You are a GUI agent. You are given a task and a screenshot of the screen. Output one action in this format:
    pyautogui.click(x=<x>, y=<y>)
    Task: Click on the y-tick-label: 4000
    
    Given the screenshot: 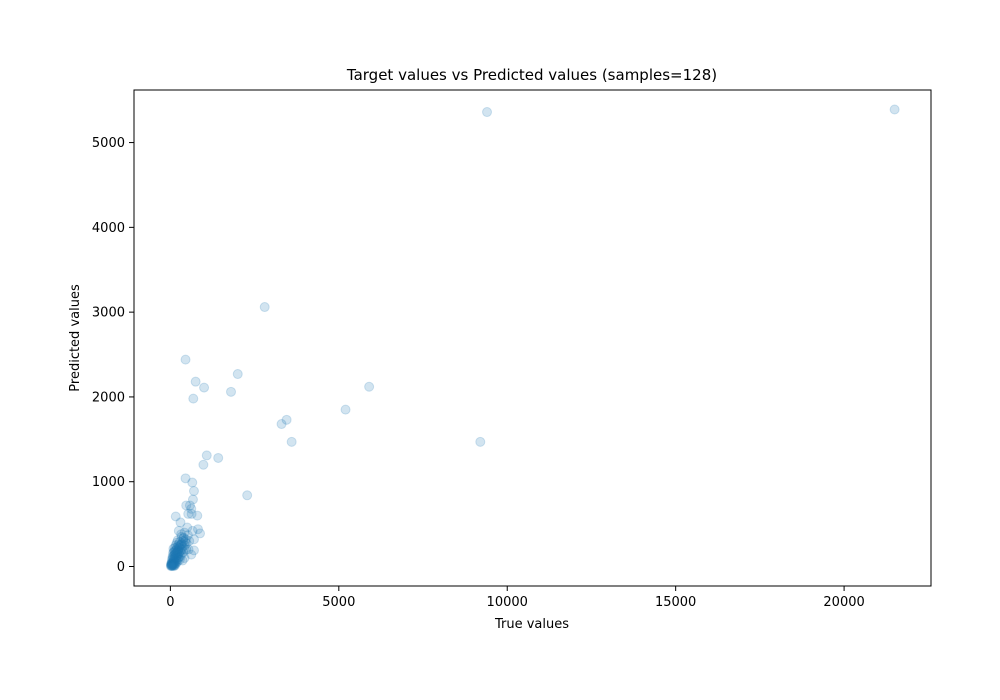 What is the action you would take?
    pyautogui.click(x=108, y=228)
    